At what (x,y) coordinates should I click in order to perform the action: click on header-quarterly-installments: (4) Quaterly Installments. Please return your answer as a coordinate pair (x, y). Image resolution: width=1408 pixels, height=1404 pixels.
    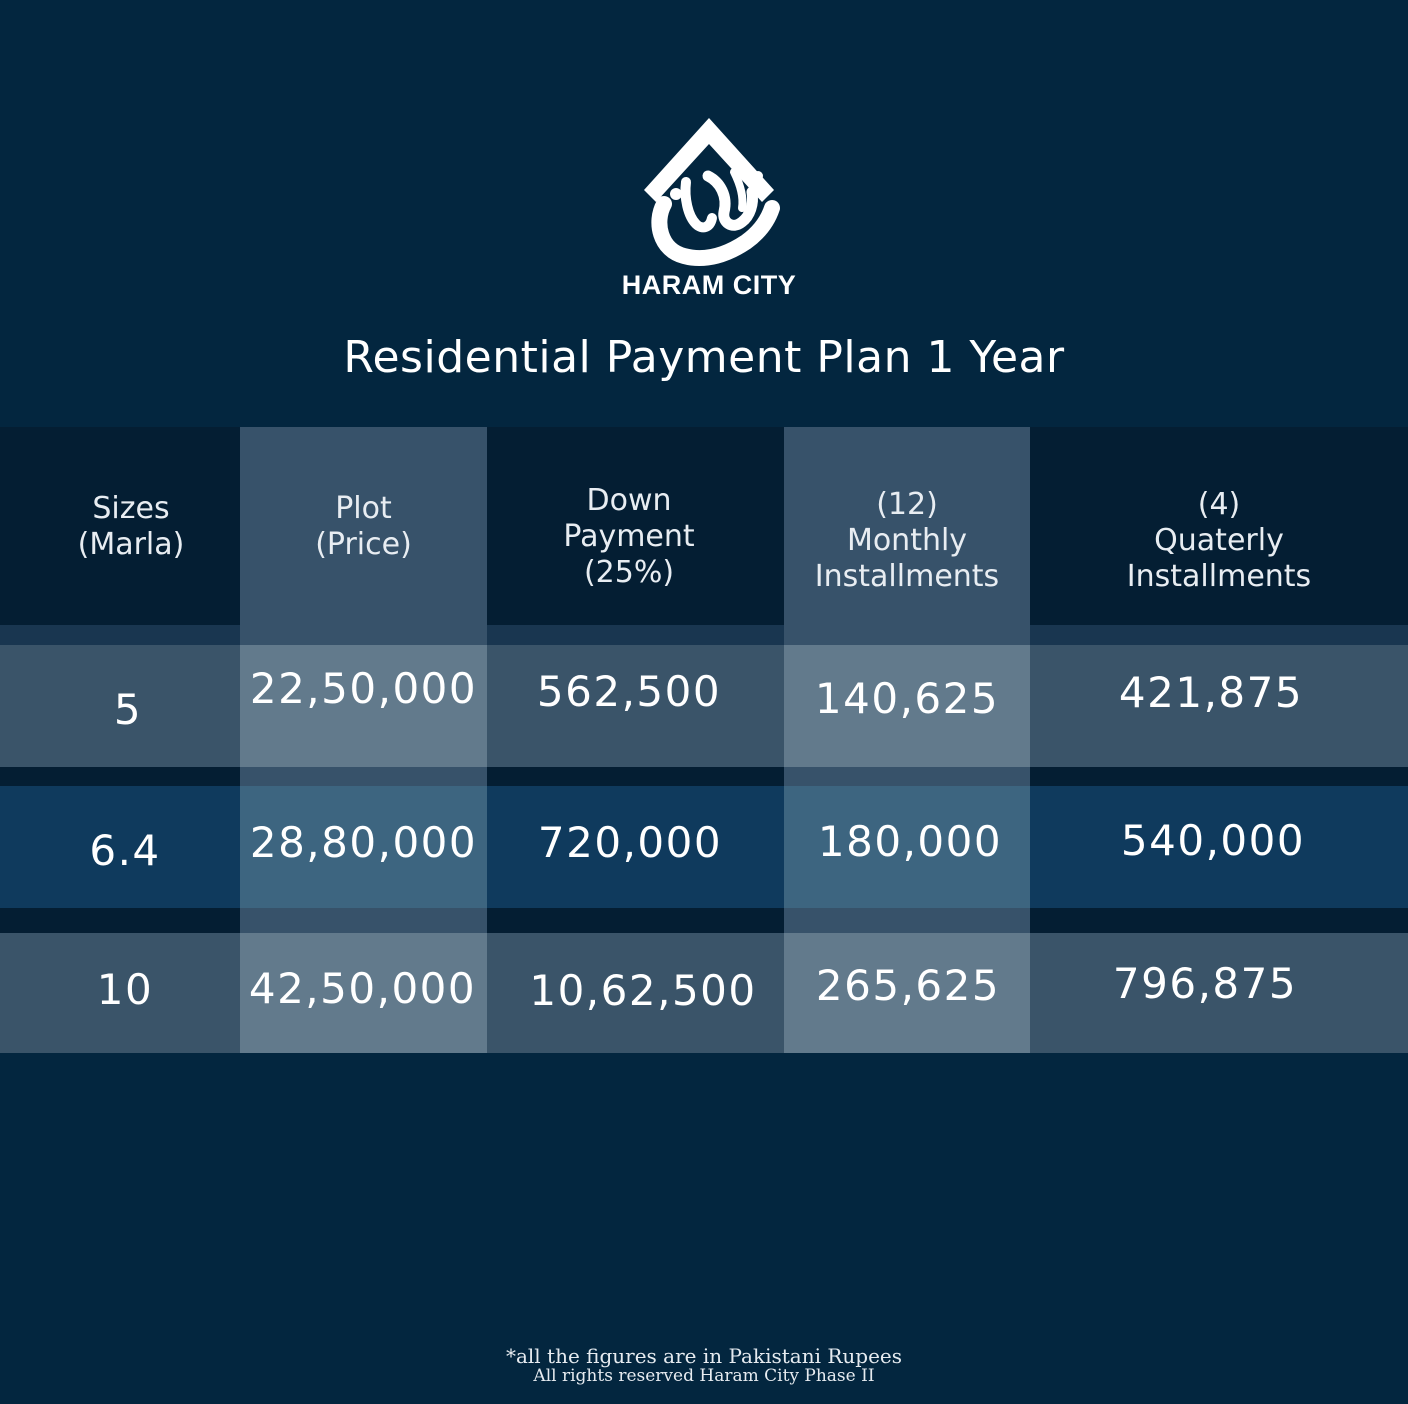
    Looking at the image, I should click on (1219, 540).